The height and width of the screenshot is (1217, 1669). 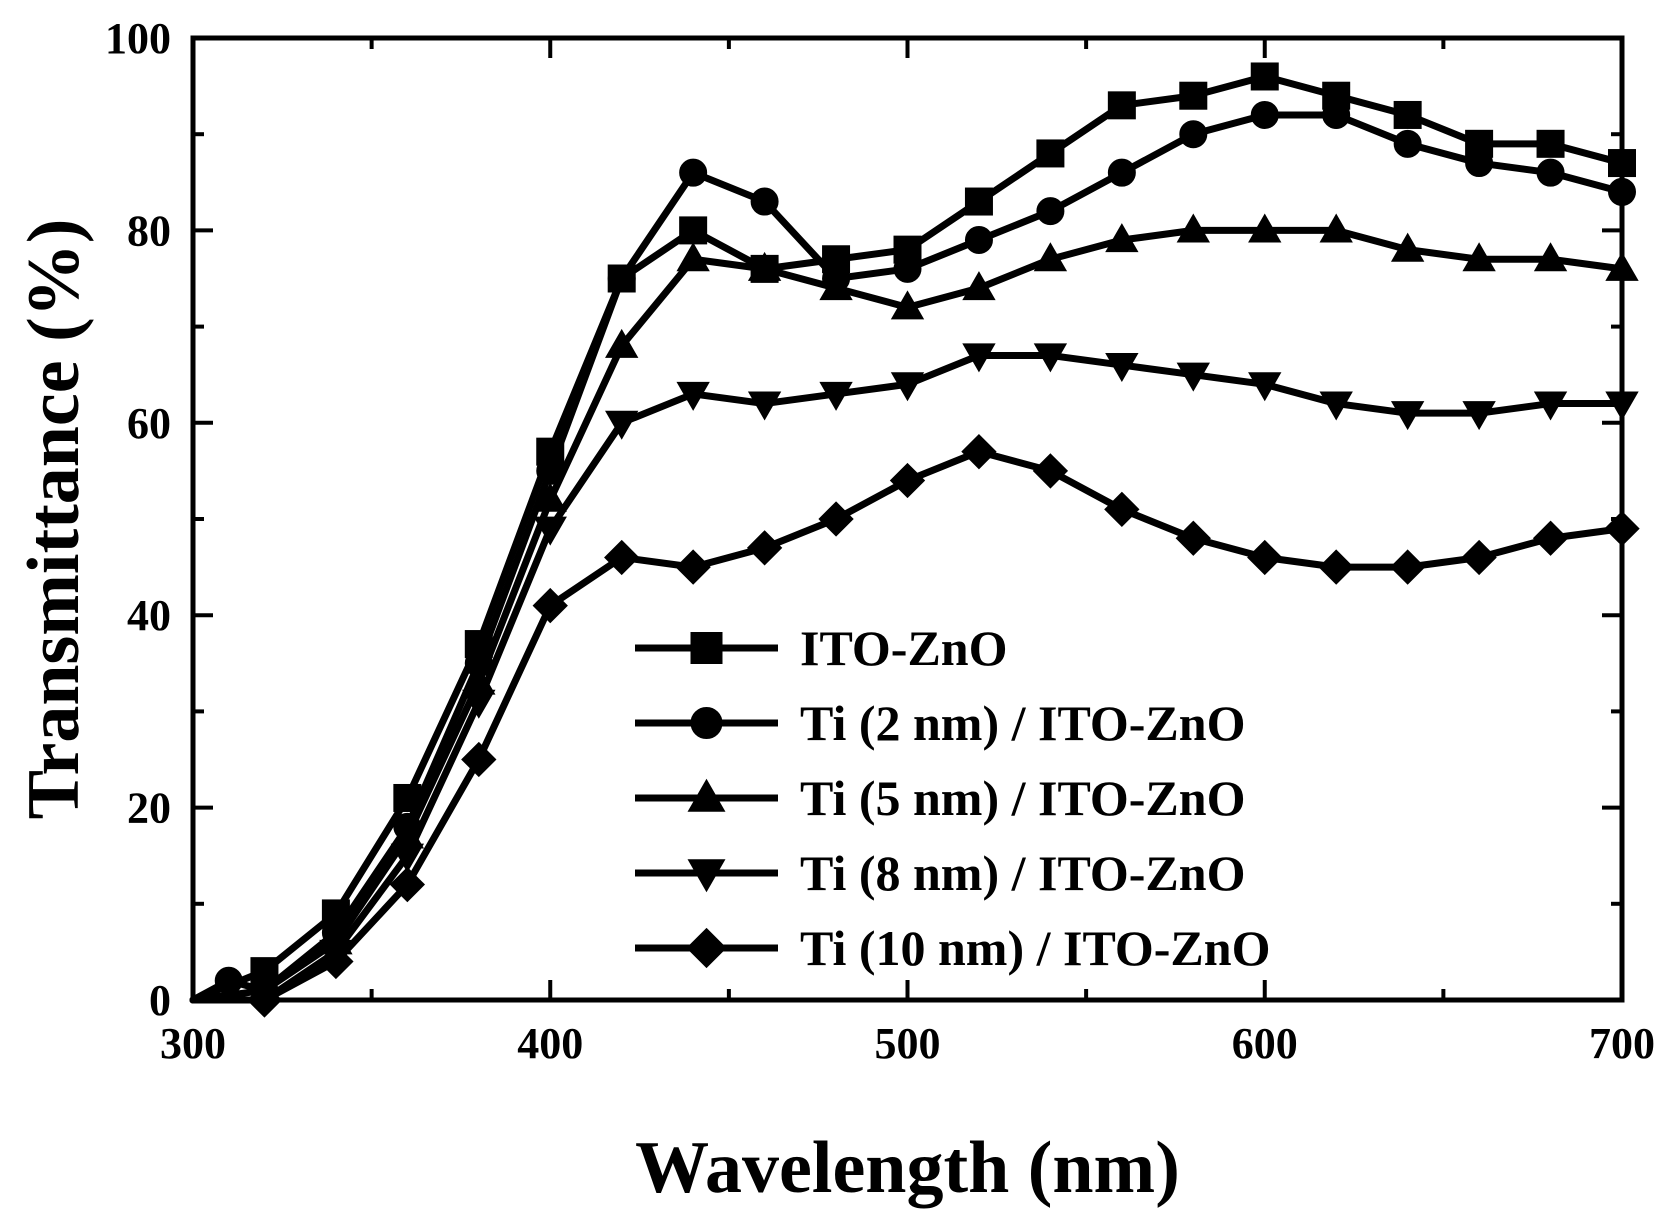 What do you see at coordinates (138, 38) in the screenshot?
I see `y-tick-label: 100` at bounding box center [138, 38].